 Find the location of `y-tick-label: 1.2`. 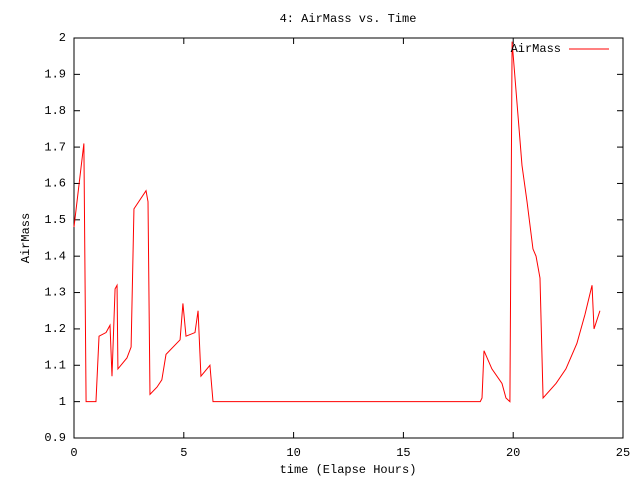

y-tick-label: 1.2 is located at coordinates (55, 329).